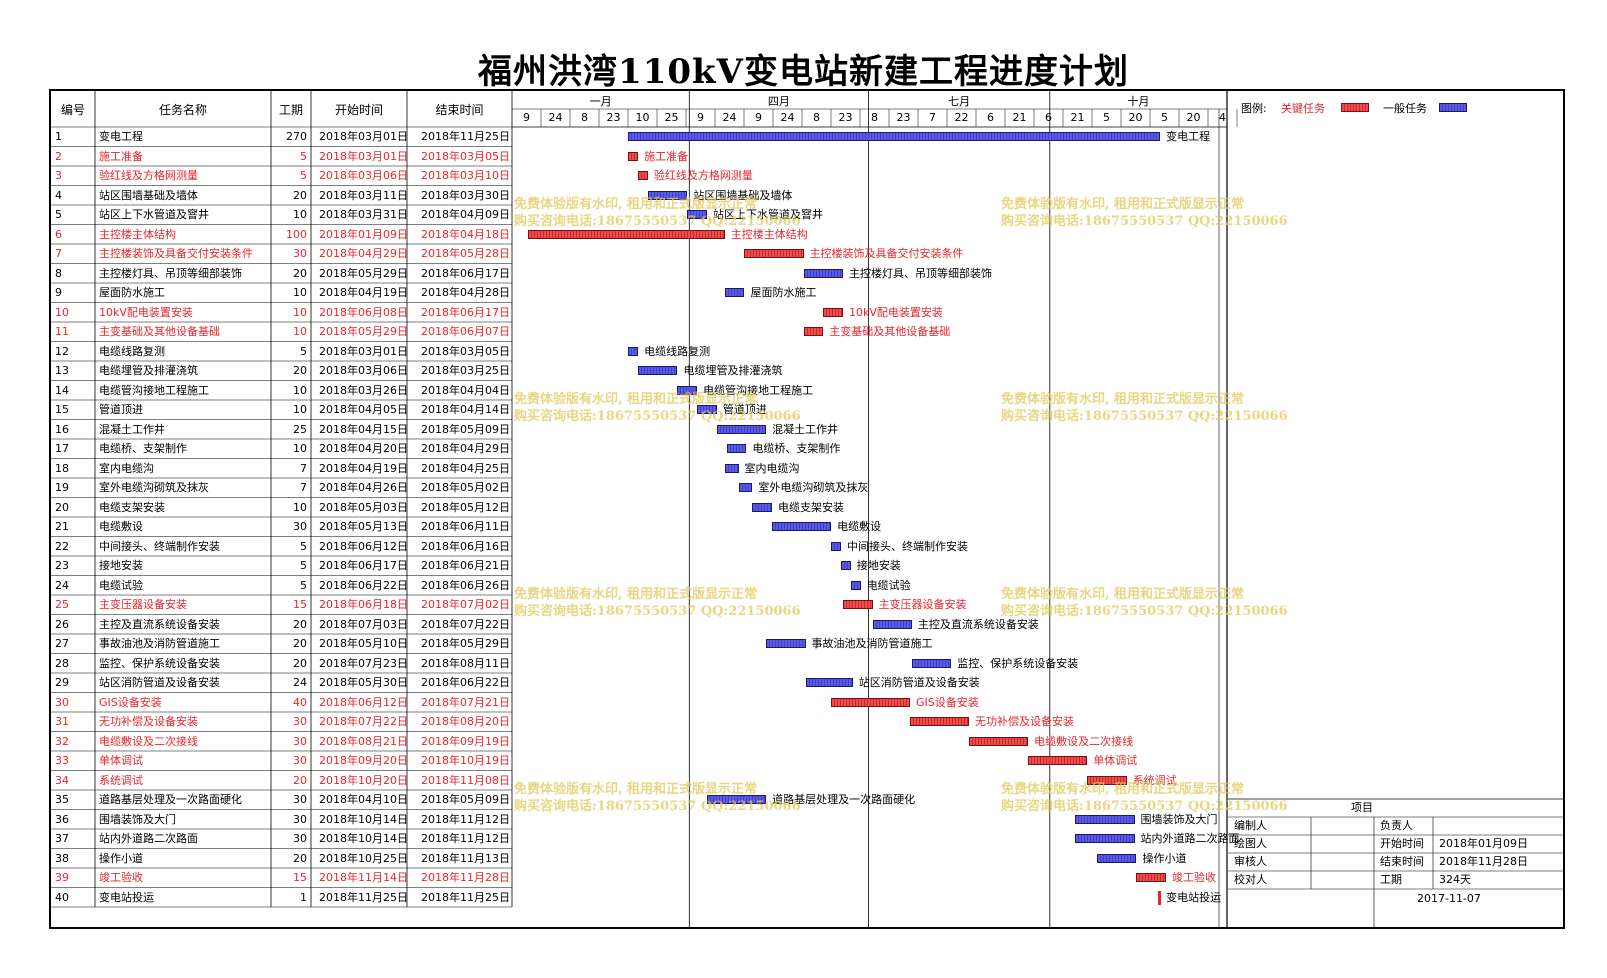 The width and height of the screenshot is (1607, 978). What do you see at coordinates (126, 897) in the screenshot?
I see `task-name: 变电站投运` at bounding box center [126, 897].